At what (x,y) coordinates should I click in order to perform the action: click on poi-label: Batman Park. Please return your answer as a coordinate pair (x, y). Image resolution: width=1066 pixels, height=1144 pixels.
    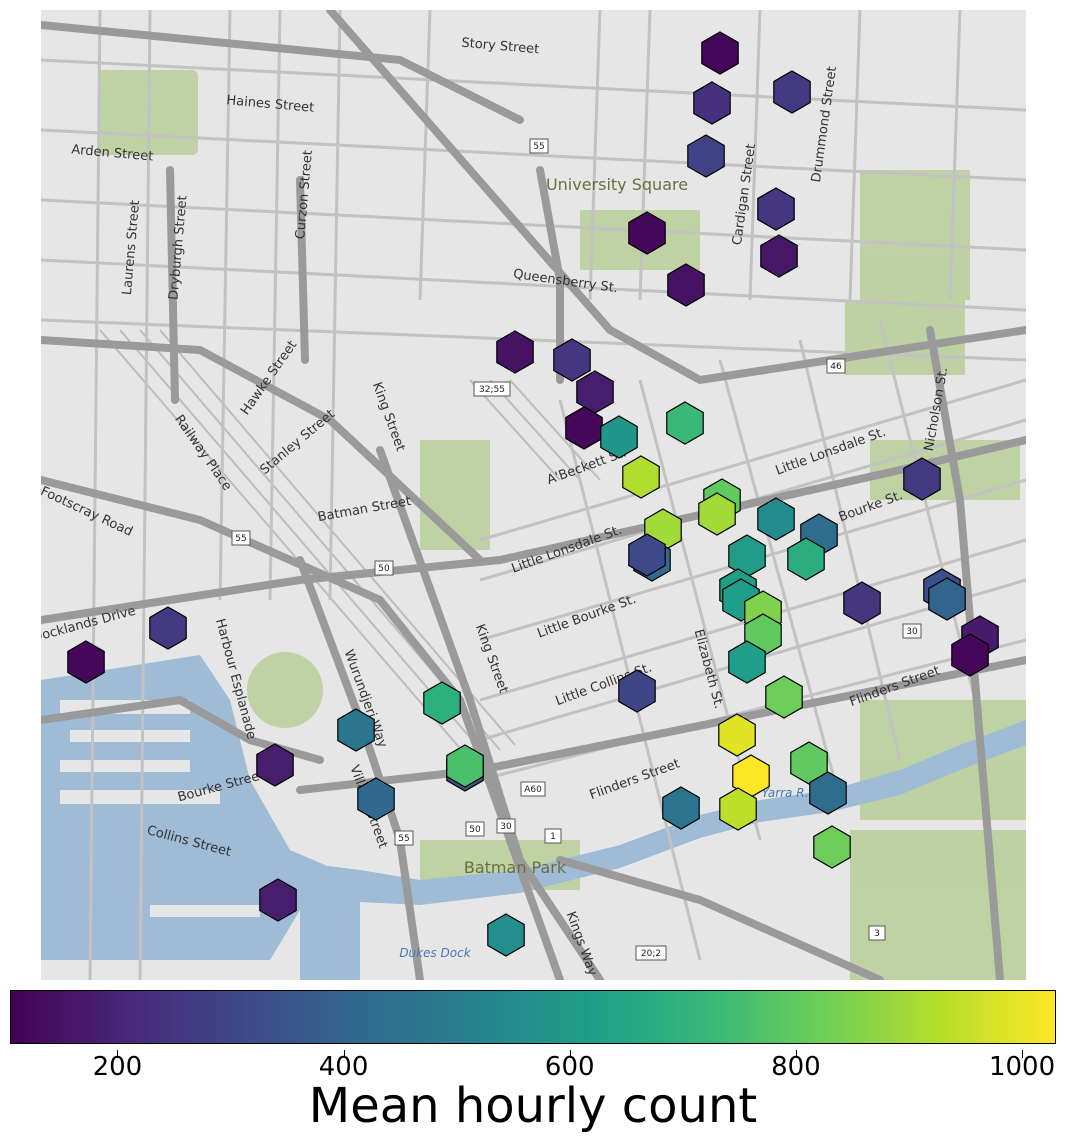
    Looking at the image, I should click on (515, 867).